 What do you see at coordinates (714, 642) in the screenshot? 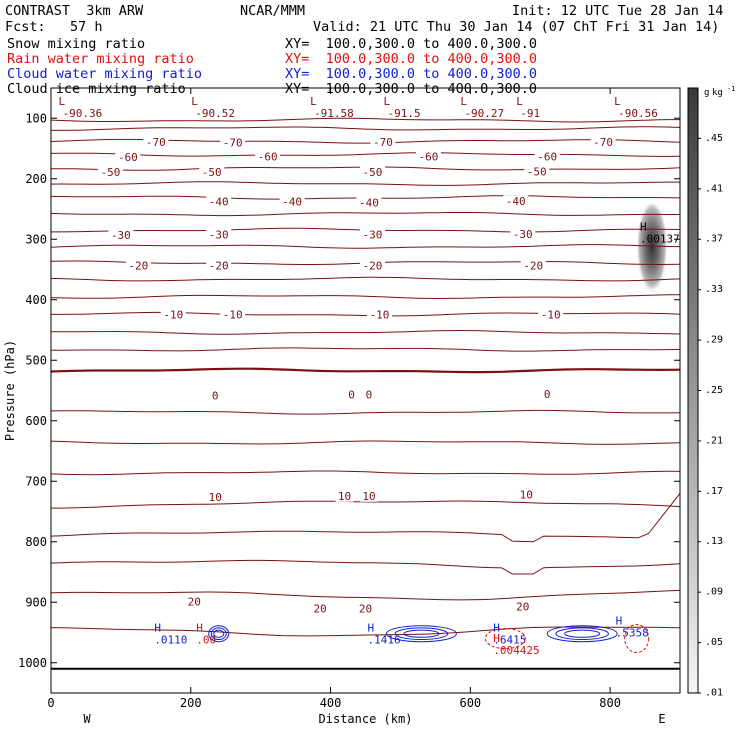
I see `colorbar-tick-label: .05` at bounding box center [714, 642].